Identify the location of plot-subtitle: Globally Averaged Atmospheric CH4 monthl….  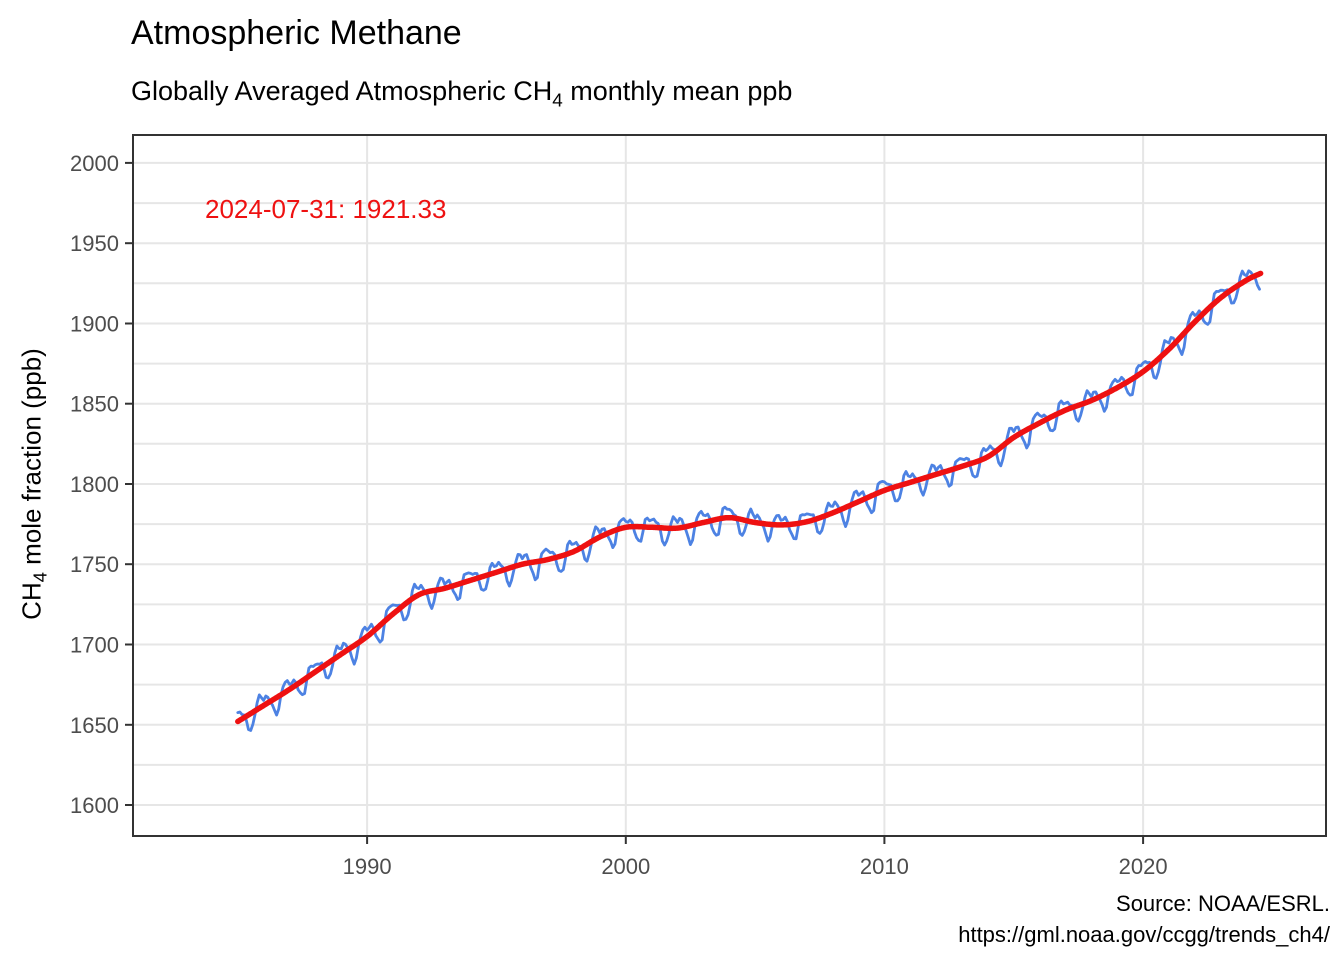
(462, 93).